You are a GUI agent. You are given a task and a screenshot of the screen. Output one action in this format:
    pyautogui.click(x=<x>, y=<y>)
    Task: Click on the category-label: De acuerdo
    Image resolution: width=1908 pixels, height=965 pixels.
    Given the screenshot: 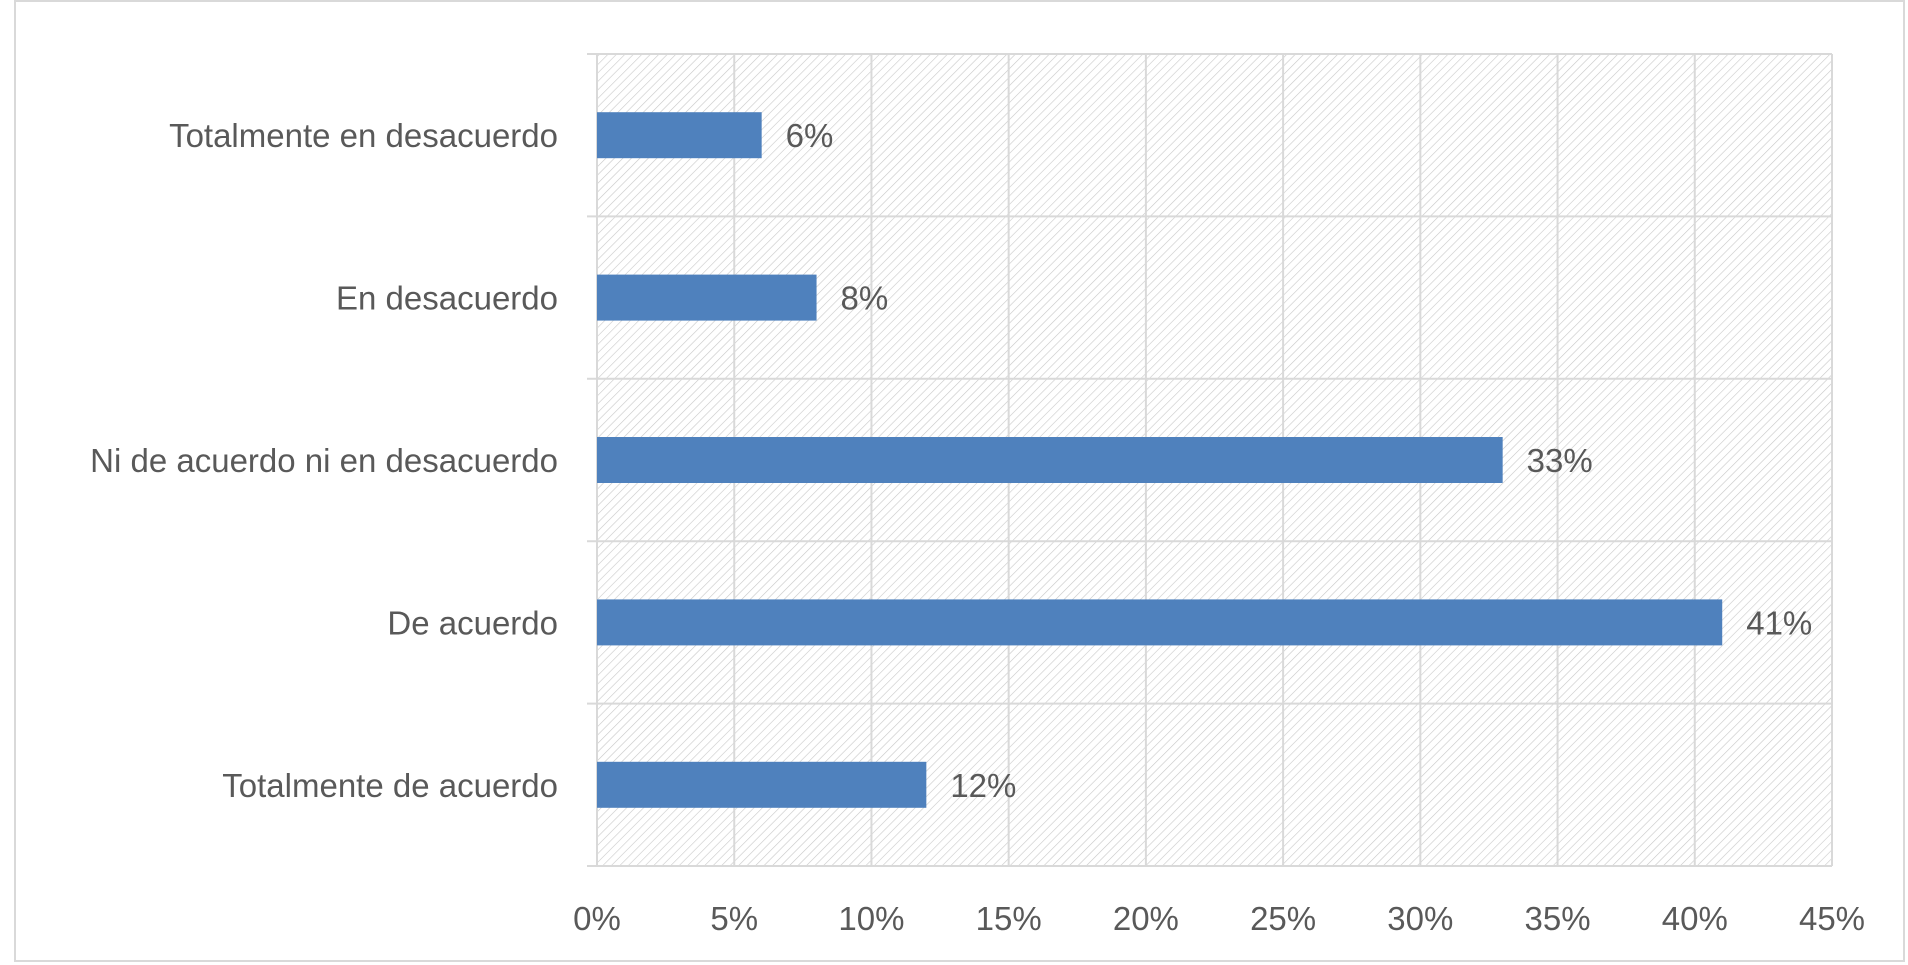 What is the action you would take?
    pyautogui.click(x=472, y=622)
    